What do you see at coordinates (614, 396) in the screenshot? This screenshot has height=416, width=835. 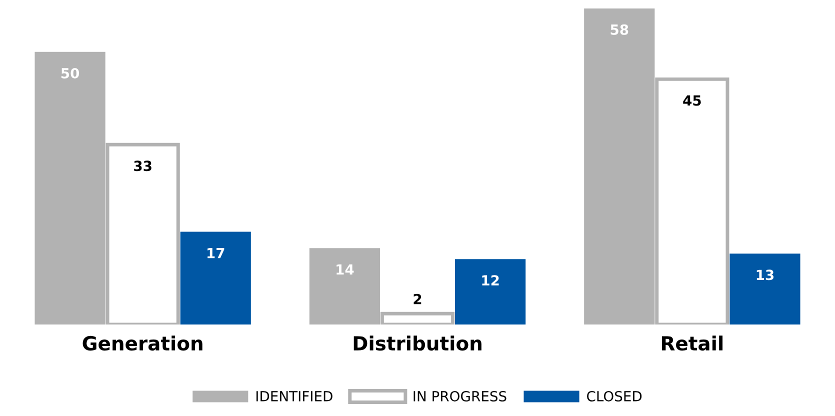 I see `legend-label: CLOSED` at bounding box center [614, 396].